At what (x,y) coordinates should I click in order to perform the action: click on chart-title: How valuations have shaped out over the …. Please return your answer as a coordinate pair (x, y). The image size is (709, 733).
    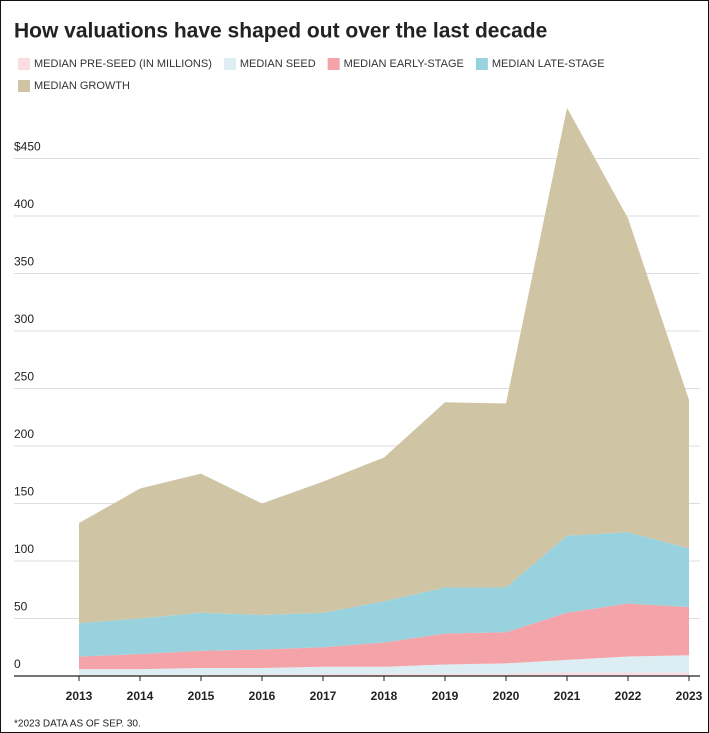
    Looking at the image, I should click on (280, 31).